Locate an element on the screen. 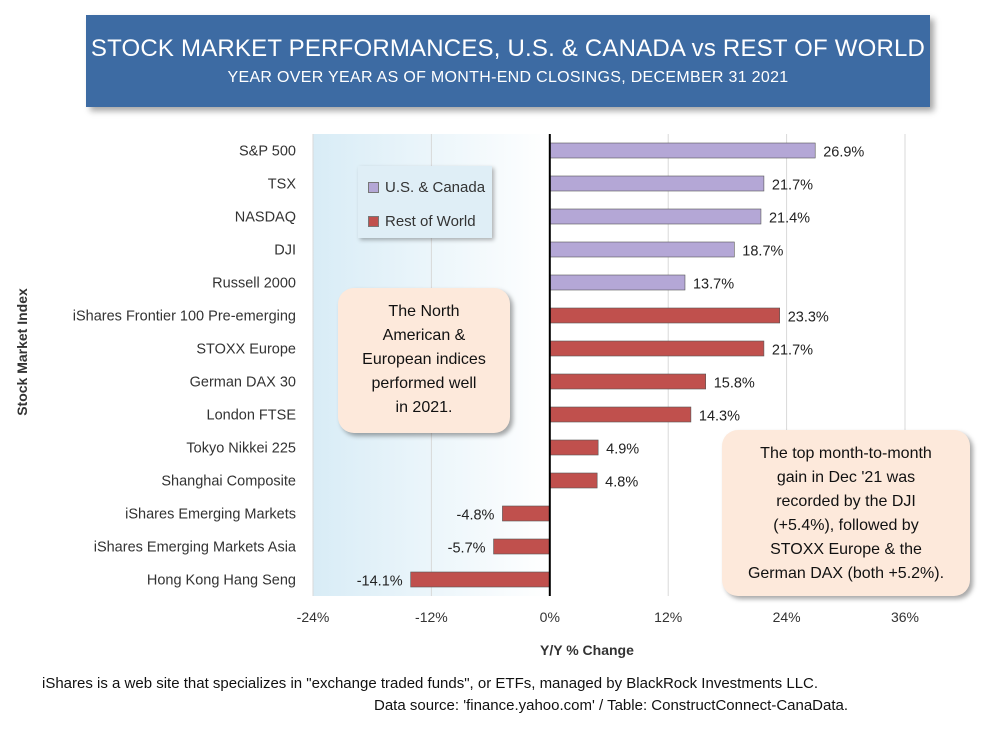  category-label: S&P 500 is located at coordinates (267, 152).